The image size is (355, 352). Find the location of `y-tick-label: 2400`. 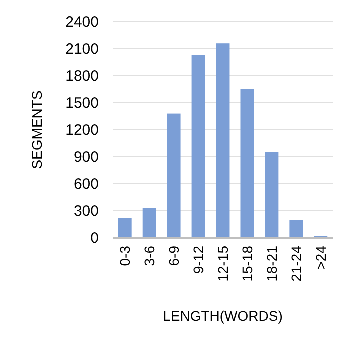

y-tick-label: 2400 is located at coordinates (82, 22).